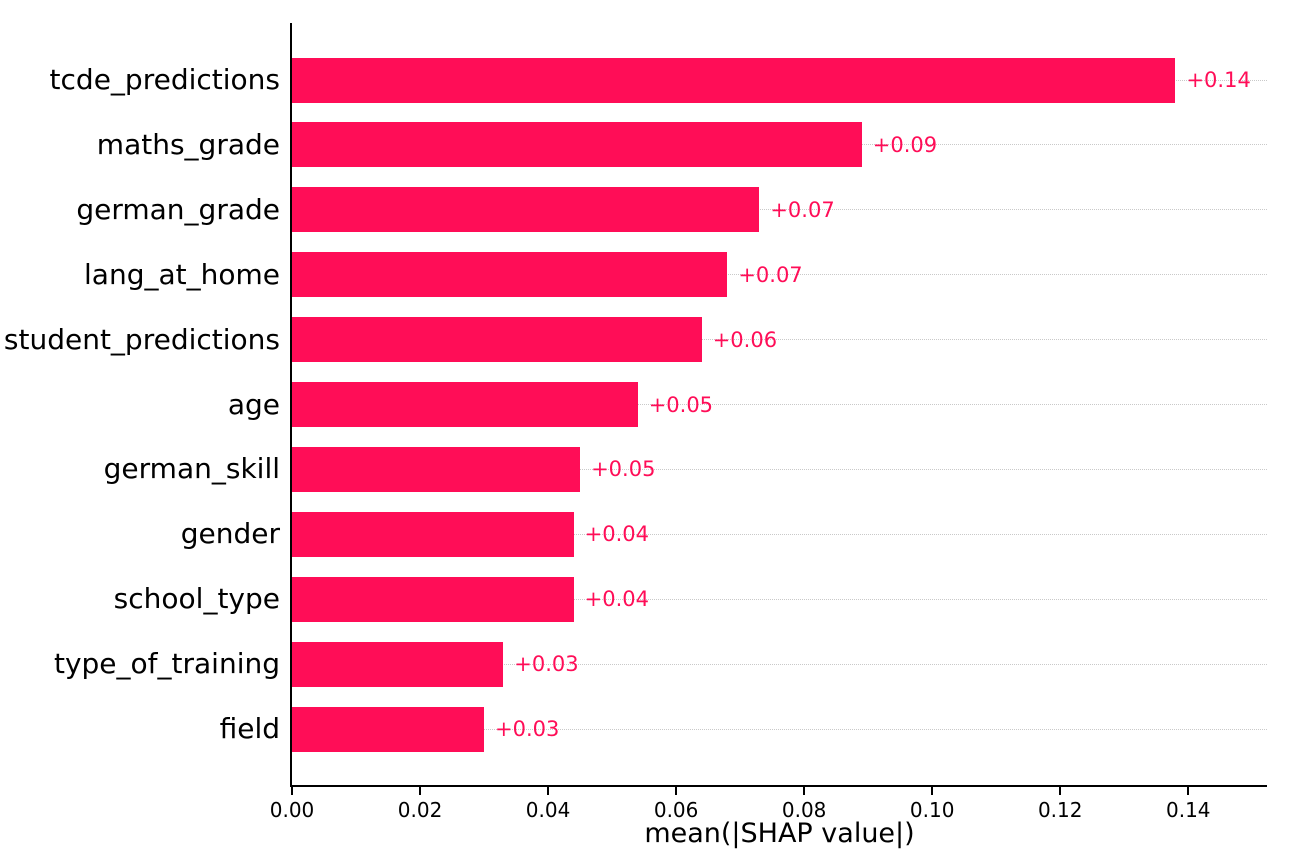 The image size is (1292, 862). What do you see at coordinates (676, 810) in the screenshot?
I see `x-axis-tick-label: 0.06` at bounding box center [676, 810].